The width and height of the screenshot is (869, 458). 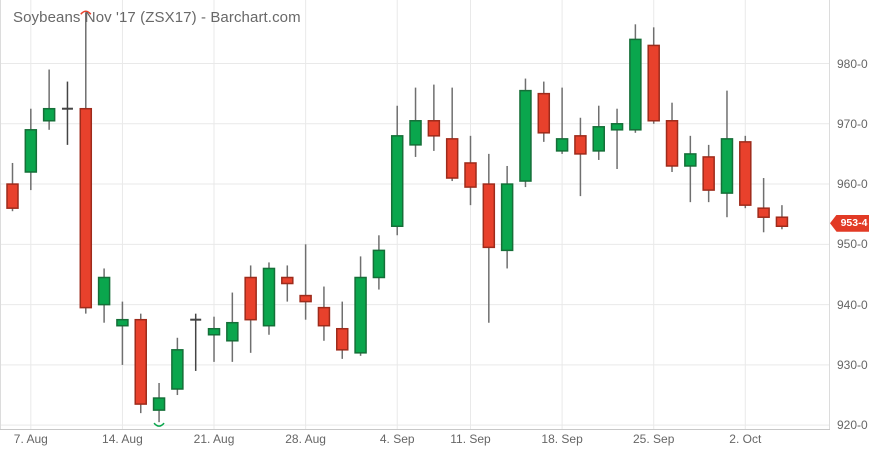 I want to click on x-axis-label: 2. Oct, so click(x=745, y=439).